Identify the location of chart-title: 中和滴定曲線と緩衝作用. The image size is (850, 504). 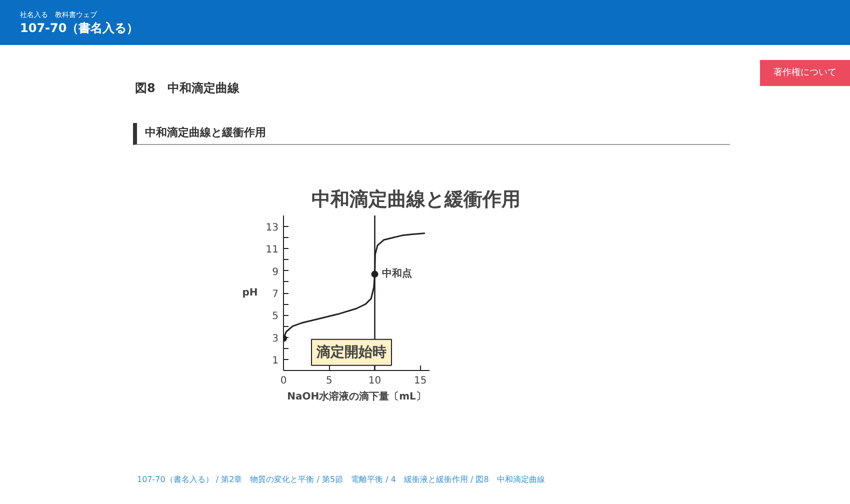
(416, 199).